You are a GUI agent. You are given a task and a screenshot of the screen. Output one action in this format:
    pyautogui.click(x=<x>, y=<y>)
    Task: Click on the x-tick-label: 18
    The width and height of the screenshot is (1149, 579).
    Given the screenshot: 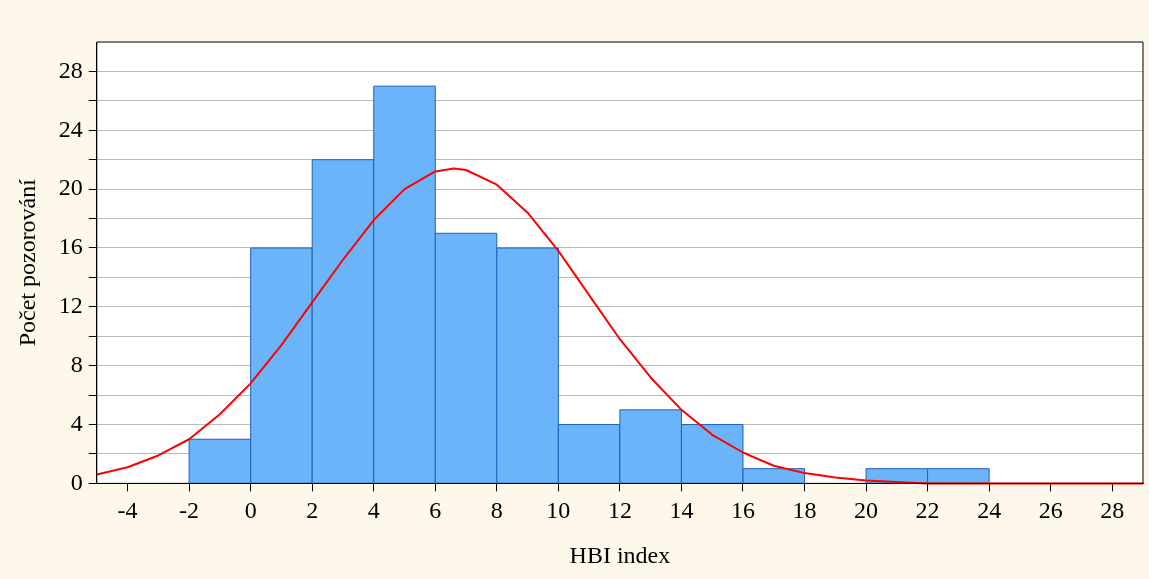 What is the action you would take?
    pyautogui.click(x=804, y=510)
    